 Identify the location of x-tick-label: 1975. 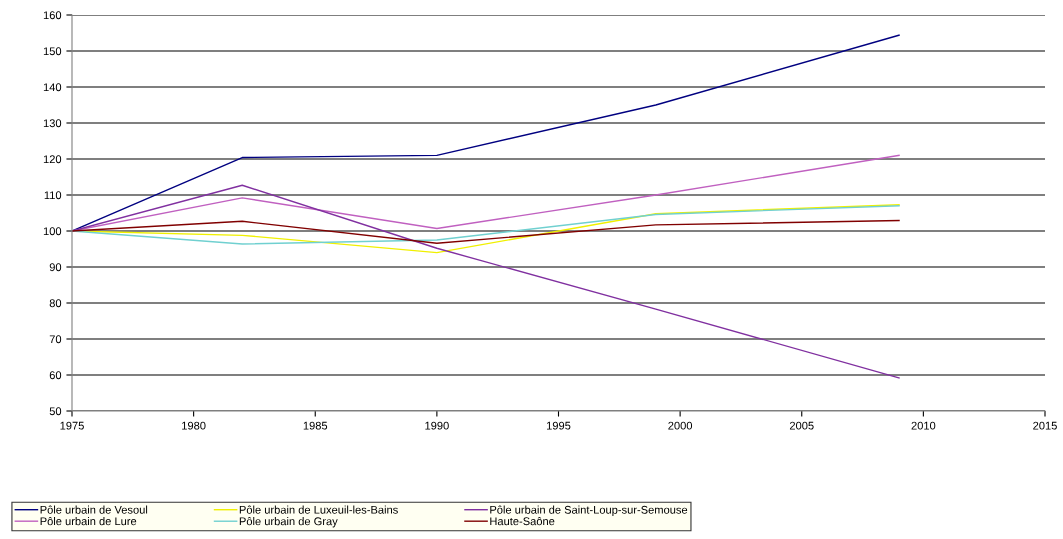
(72, 425).